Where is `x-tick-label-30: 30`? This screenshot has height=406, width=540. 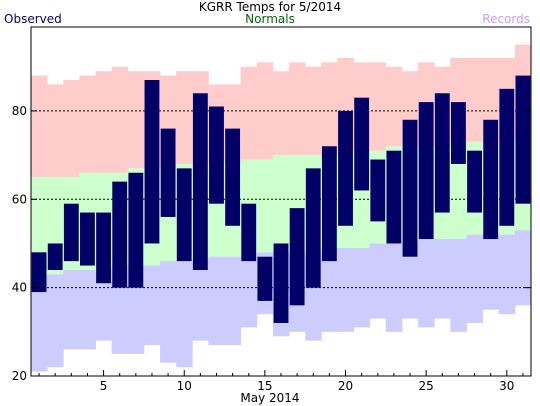
x-tick-label-30: 30 is located at coordinates (506, 386).